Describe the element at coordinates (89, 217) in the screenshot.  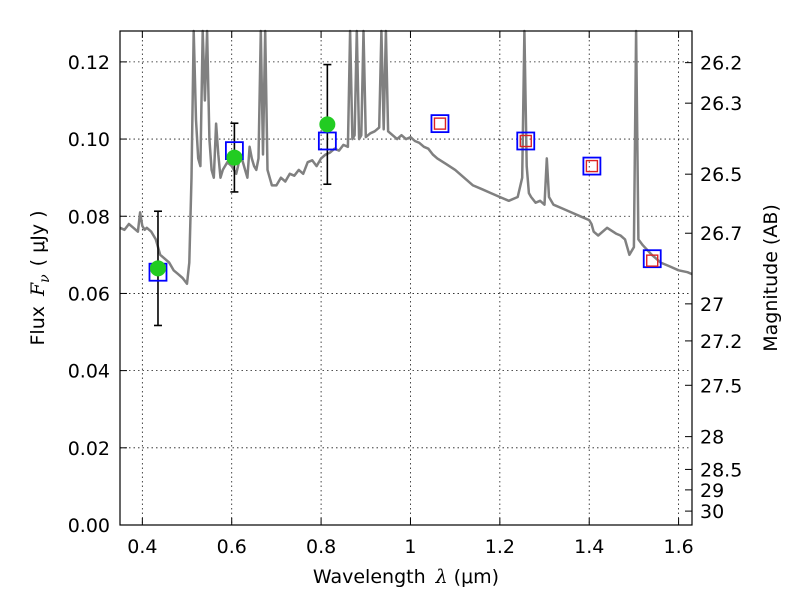
I see `y-tick-label: 0.08` at that location.